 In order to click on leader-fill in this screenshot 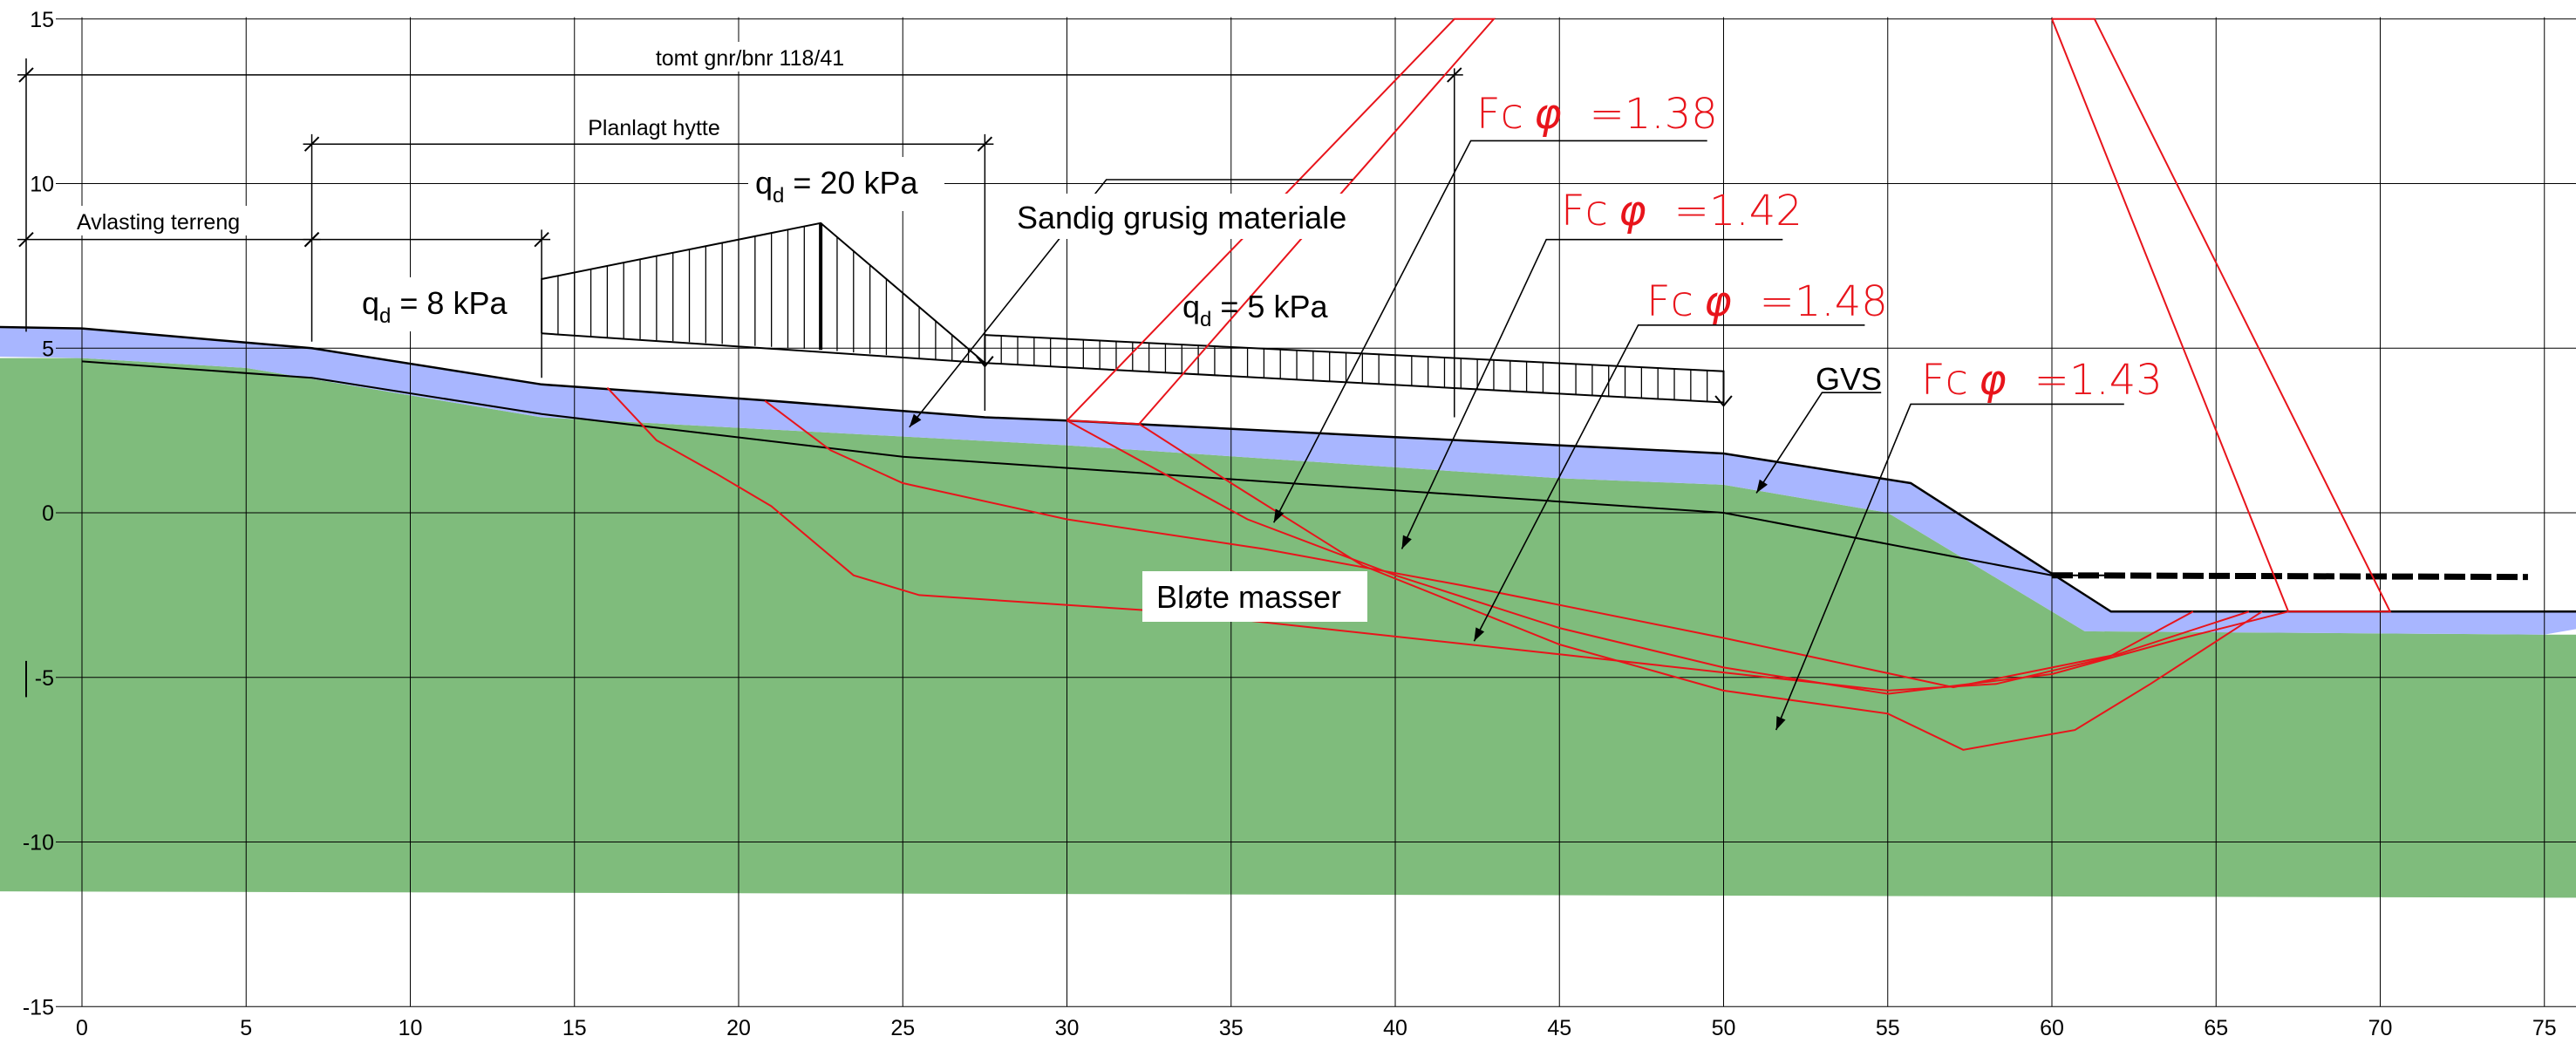, I will do `click(1131, 303)`.